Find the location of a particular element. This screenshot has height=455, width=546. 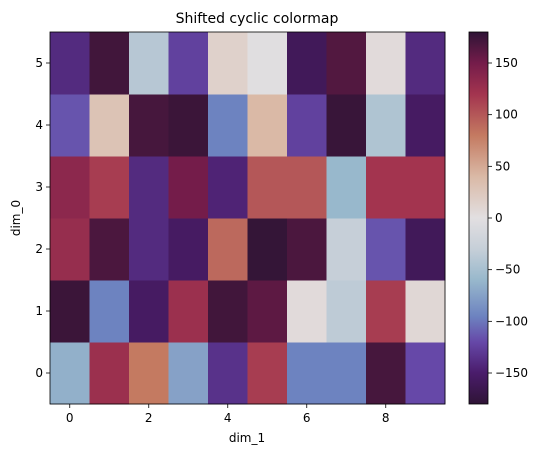

colorbar-tick-label: 150 is located at coordinates (506, 63).